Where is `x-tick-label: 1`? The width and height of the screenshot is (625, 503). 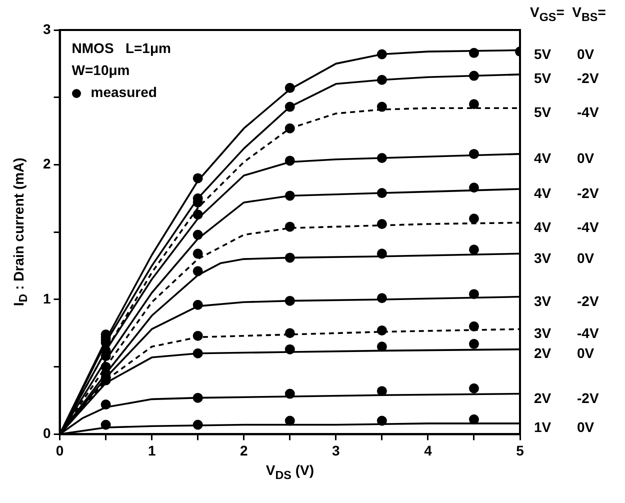 x-tick-label: 1 is located at coordinates (152, 450).